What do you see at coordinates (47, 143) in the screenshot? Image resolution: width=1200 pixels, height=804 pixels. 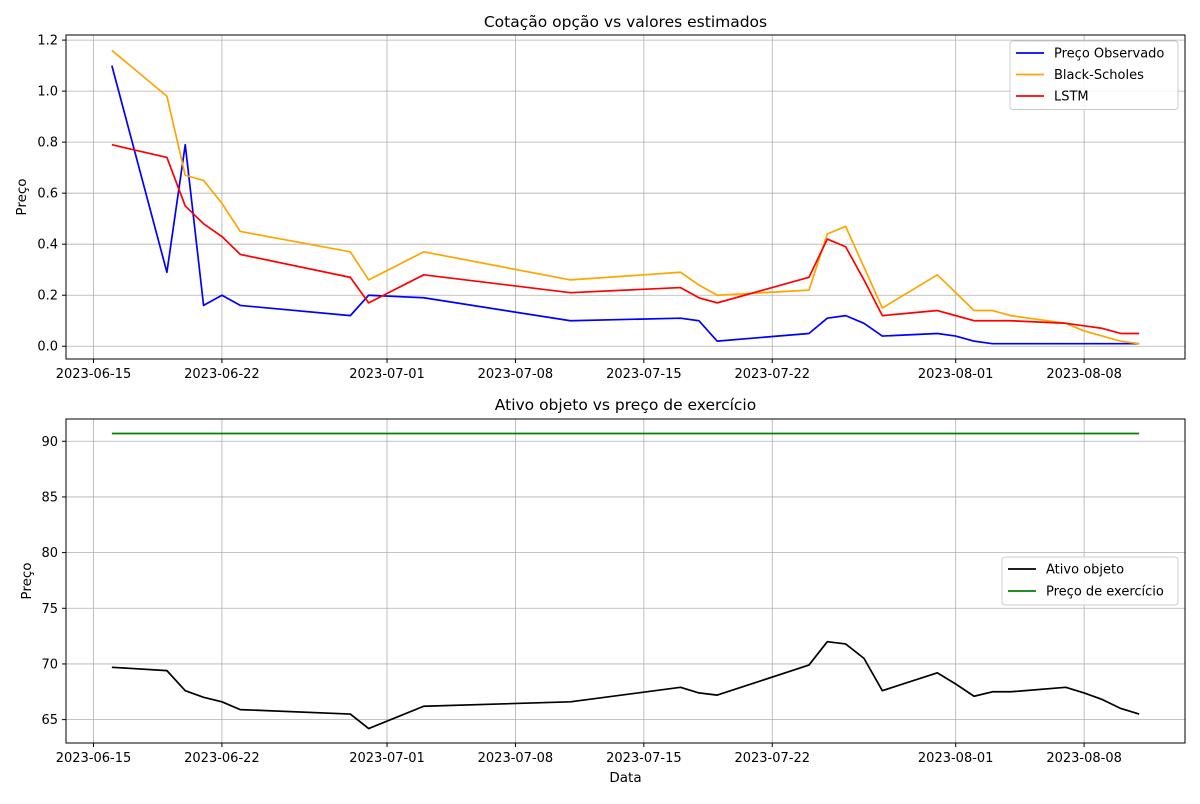 I see `y-tick-label: 0.8` at bounding box center [47, 143].